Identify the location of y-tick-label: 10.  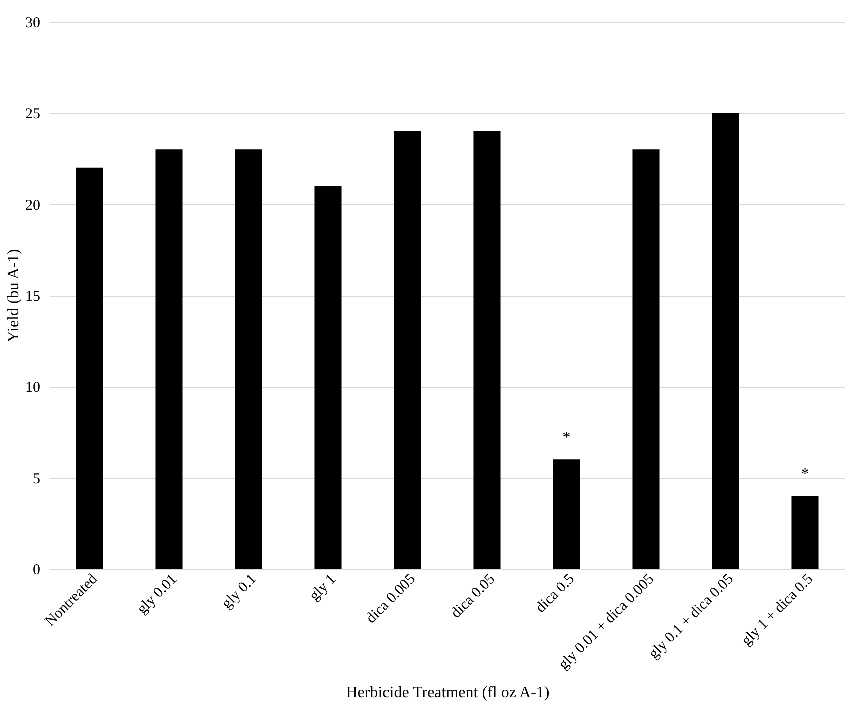
(33, 388).